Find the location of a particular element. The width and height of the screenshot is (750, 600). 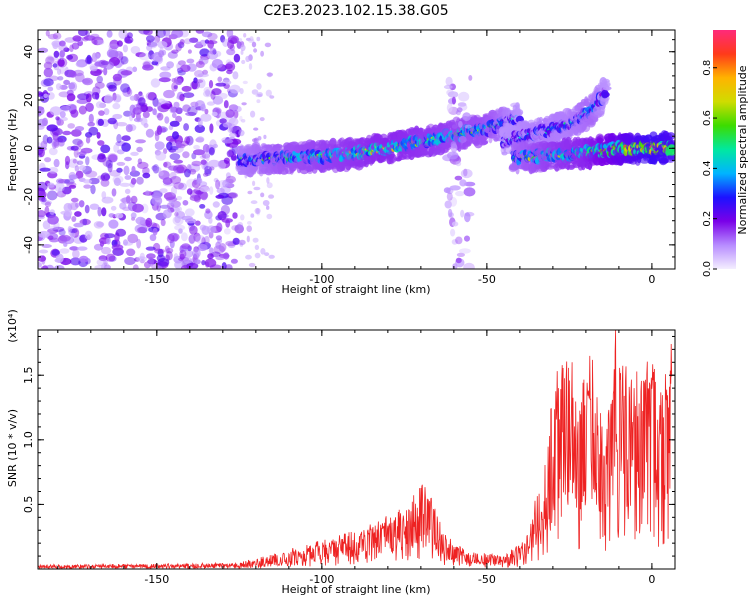

x-tick-label: 0 is located at coordinates (651, 279).